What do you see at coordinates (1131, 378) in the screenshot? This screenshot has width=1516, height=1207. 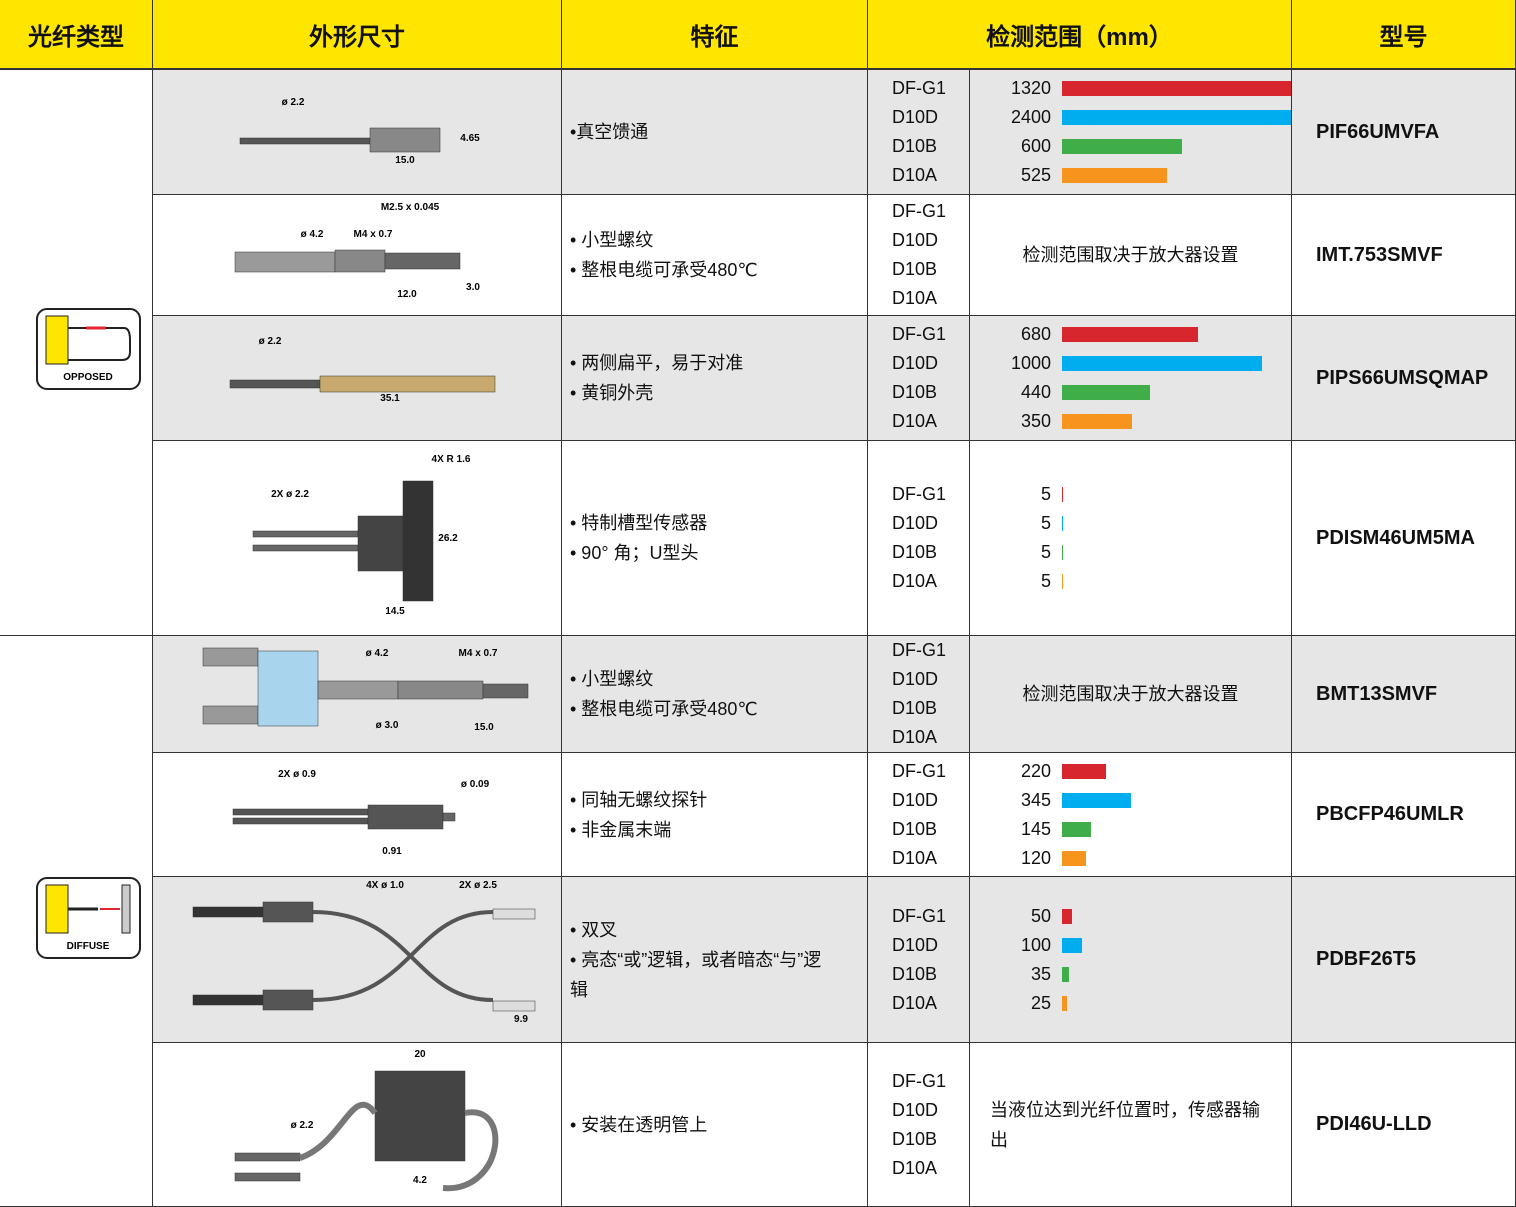 I see `range-cell: 680 1000 440 350` at bounding box center [1131, 378].